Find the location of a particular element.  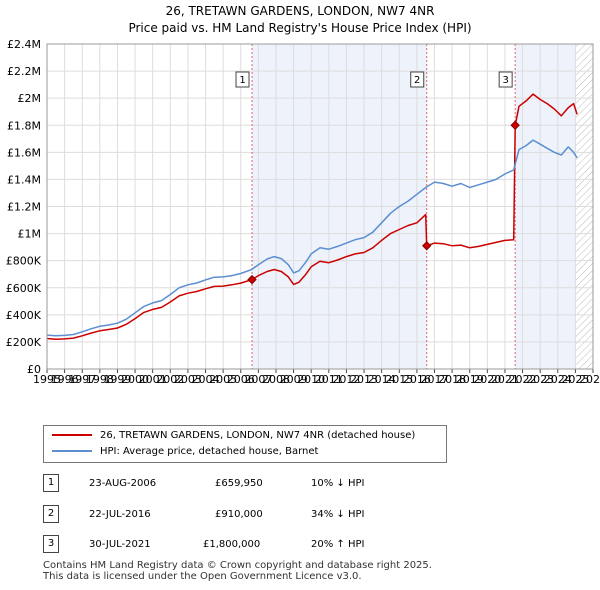

x-tick-label: 1997 is located at coordinates (82, 379).